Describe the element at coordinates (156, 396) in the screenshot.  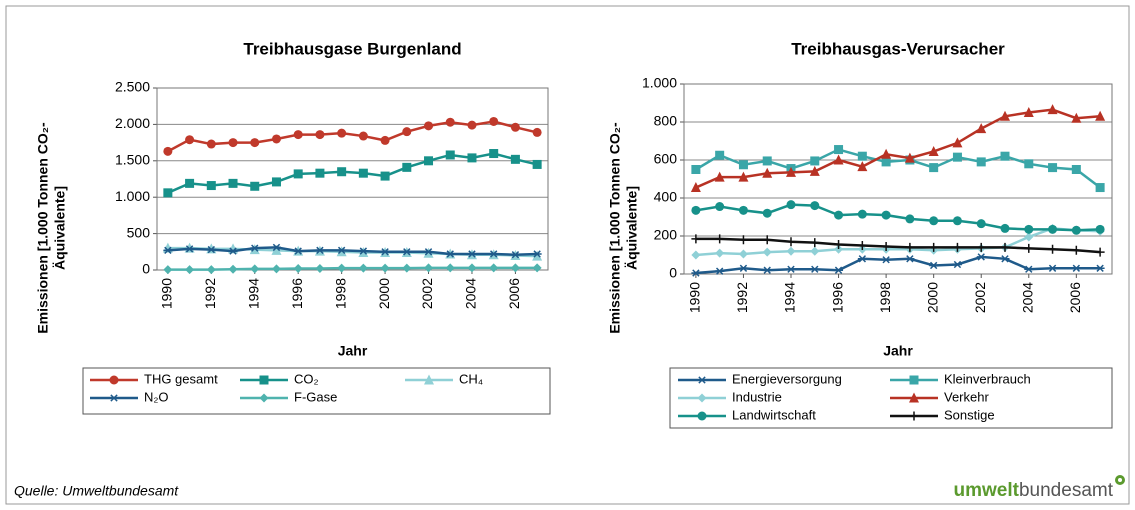
I see `legend-label: N₂O` at that location.